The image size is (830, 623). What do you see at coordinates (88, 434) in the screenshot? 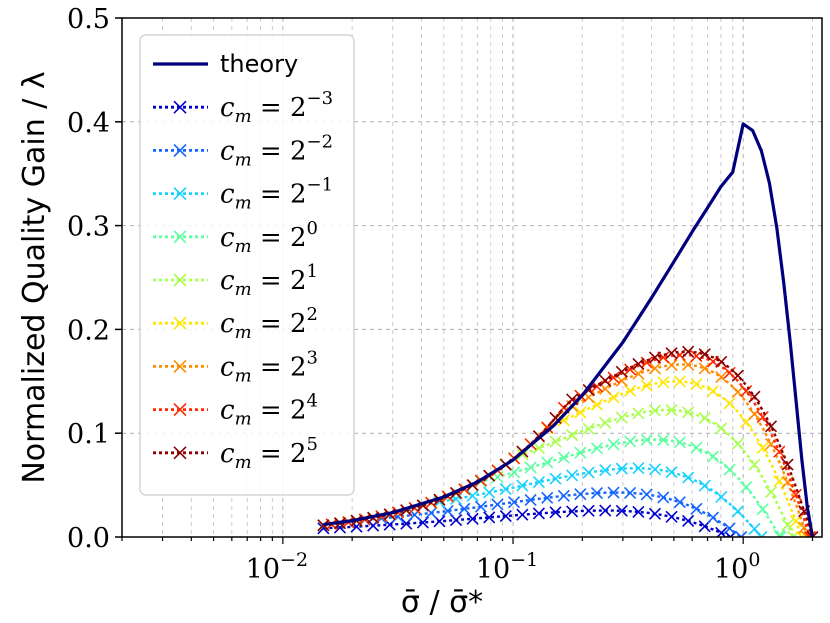
I see `y-tick-label: 0.1` at bounding box center [88, 434].